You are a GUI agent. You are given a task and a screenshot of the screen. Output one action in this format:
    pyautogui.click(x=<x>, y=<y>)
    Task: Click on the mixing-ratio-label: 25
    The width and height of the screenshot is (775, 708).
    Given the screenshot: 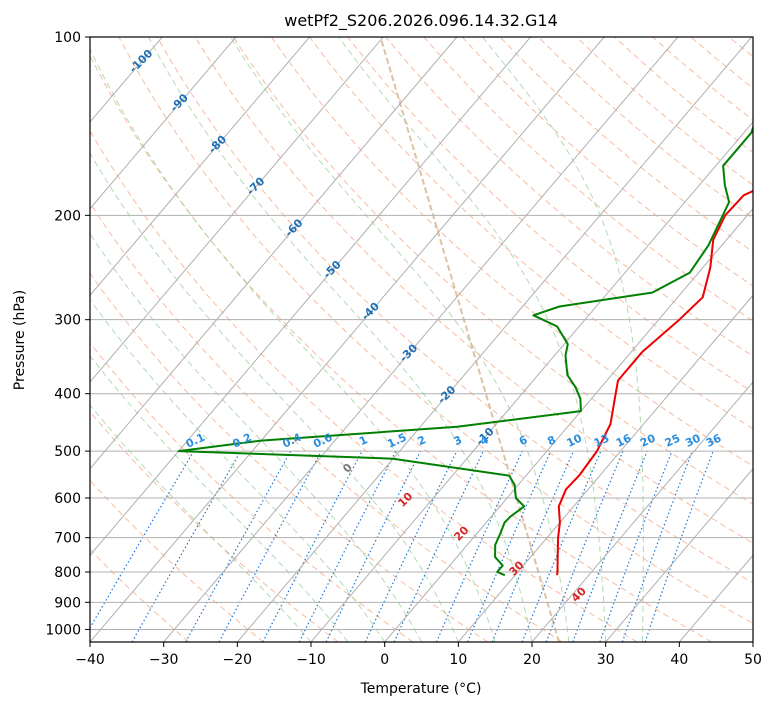 What is the action you would take?
    pyautogui.click(x=672, y=441)
    